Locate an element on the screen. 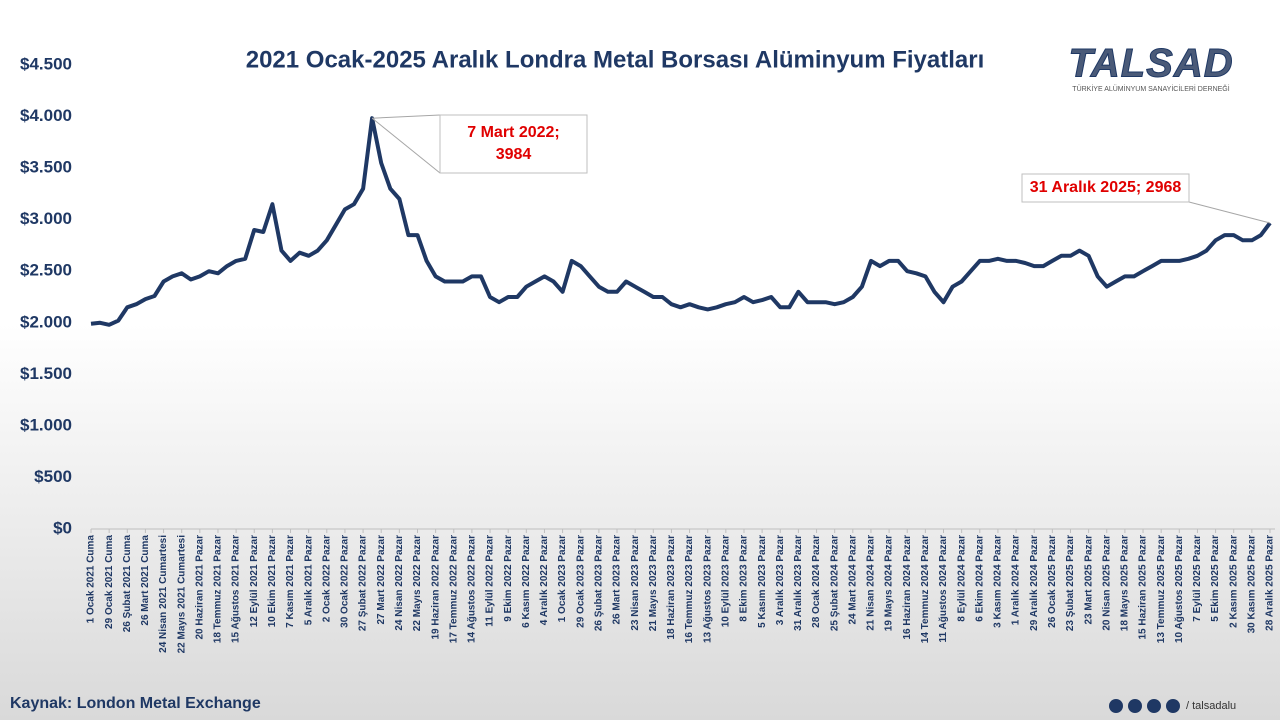  logo: TALSAD is located at coordinates (1150, 64).